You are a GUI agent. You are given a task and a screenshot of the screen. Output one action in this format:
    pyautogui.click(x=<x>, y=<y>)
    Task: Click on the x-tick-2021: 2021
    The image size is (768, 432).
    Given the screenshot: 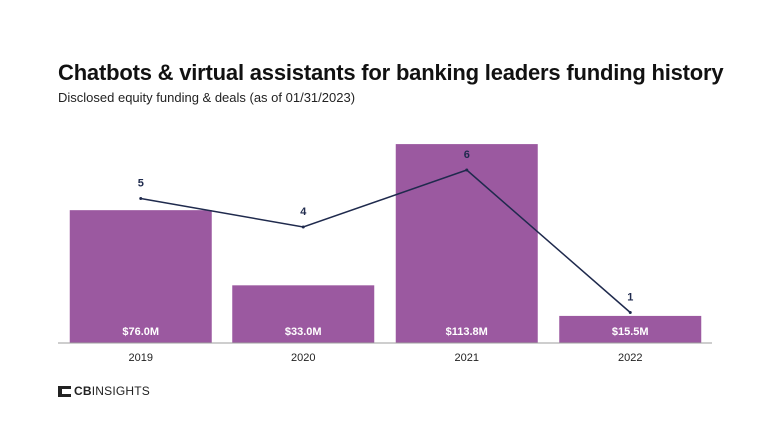 What is the action you would take?
    pyautogui.click(x=467, y=358)
    